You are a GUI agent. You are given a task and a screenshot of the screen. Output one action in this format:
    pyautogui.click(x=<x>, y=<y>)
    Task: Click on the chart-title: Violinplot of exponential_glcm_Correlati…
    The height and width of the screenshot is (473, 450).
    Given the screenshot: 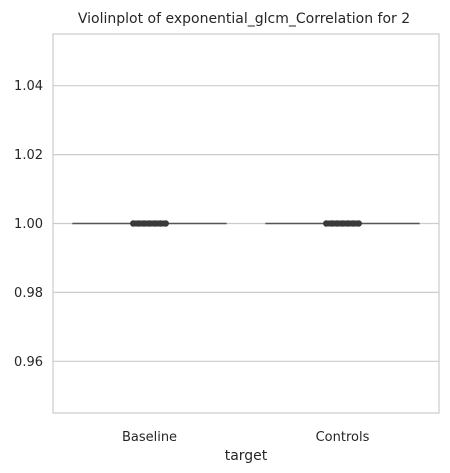 What is the action you would take?
    pyautogui.click(x=244, y=19)
    